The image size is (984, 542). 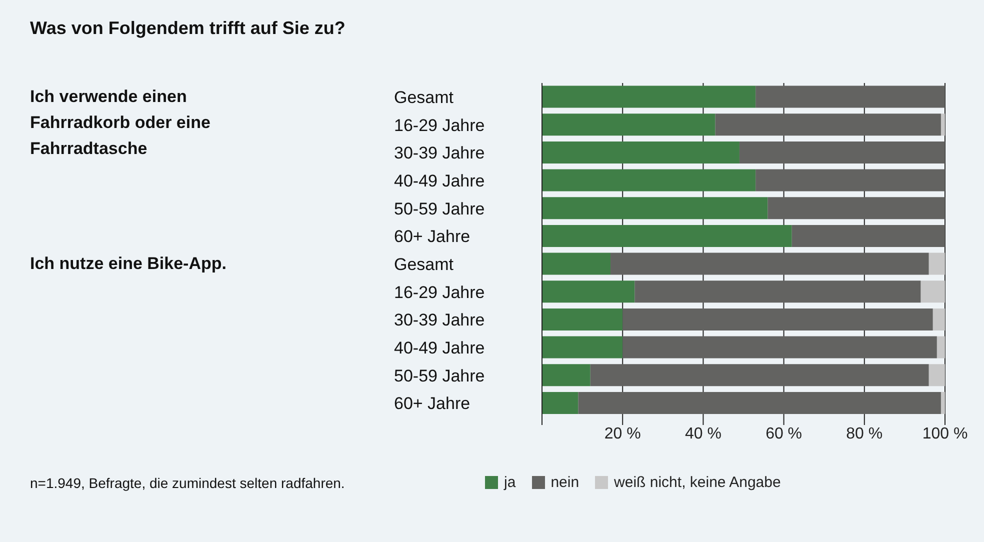 What do you see at coordinates (510, 482) in the screenshot?
I see `legend-label: ja` at bounding box center [510, 482].